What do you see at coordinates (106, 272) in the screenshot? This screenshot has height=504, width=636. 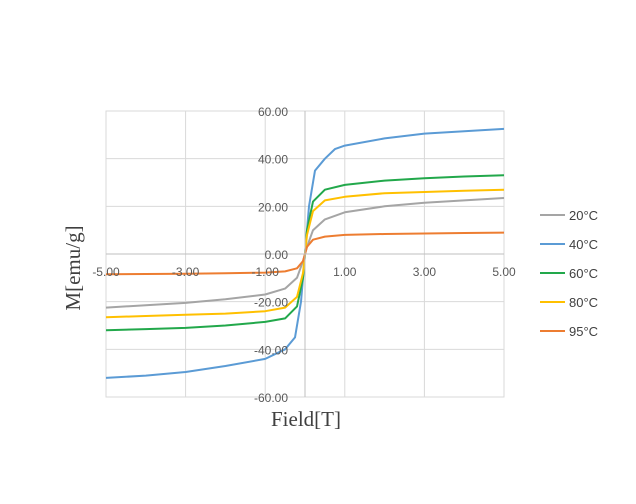 I see `x-tick-label: -5.00` at bounding box center [106, 272].